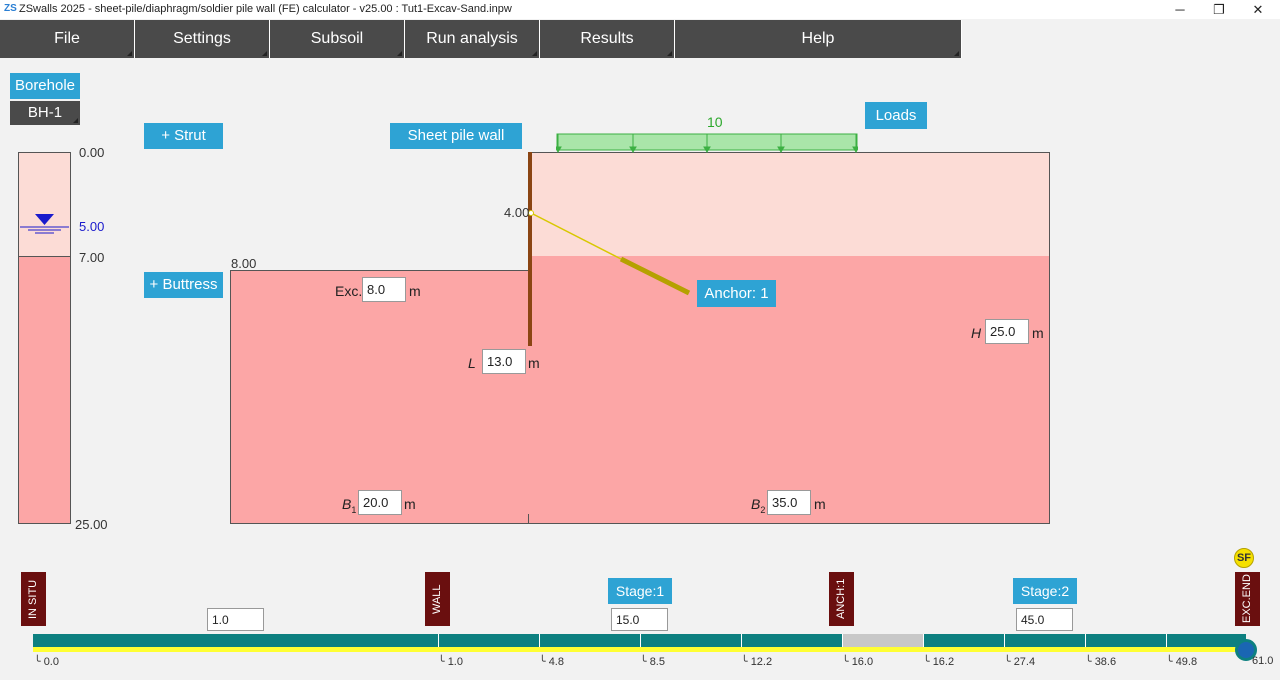 This screenshot has height=680, width=1280. Describe the element at coordinates (790, 204) in the screenshot. I see `soil-upper-right` at that location.